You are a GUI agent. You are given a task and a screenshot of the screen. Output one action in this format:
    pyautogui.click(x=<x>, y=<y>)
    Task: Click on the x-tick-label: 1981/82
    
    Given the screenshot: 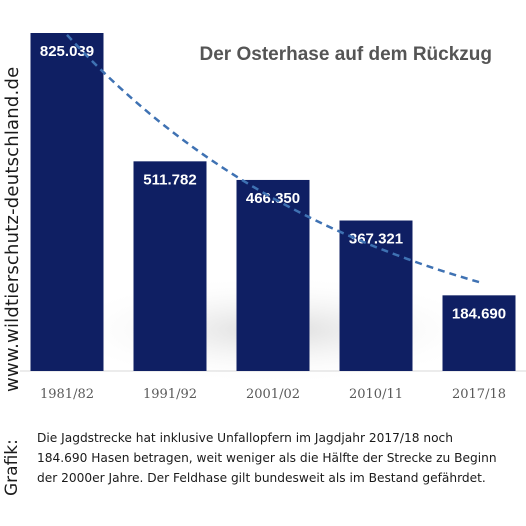 What is the action you would take?
    pyautogui.click(x=67, y=394)
    